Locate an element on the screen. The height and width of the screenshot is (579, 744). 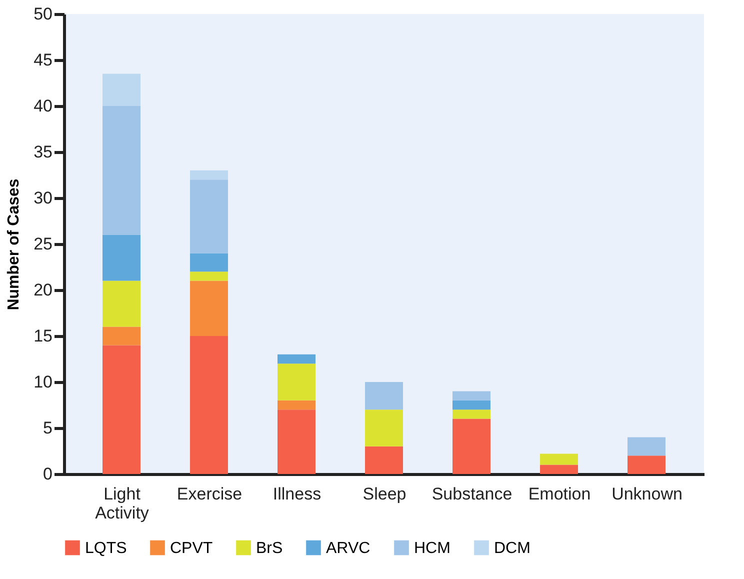
legend-label: LQTS is located at coordinates (106, 548).